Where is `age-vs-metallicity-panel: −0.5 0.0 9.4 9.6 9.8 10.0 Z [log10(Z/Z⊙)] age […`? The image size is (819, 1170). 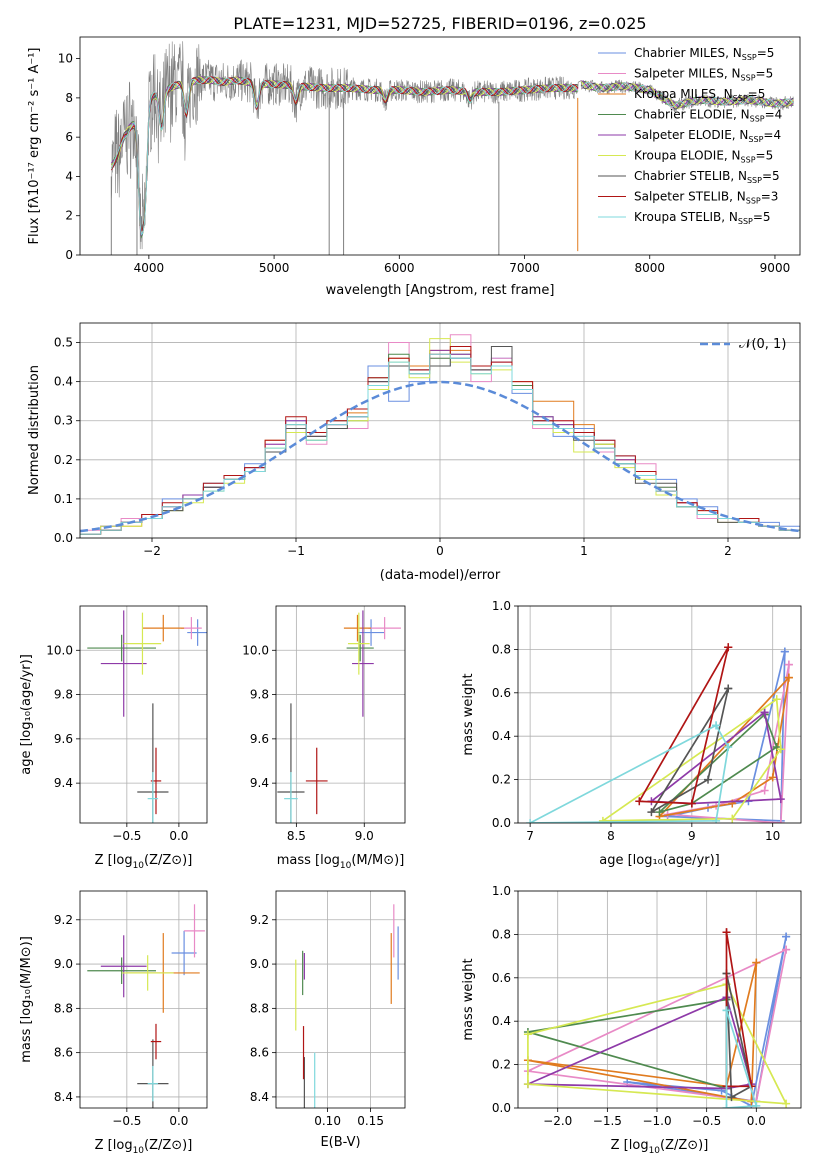
age-vs-metallicity-panel: −0.5 0.0 9.4 9.6 9.8 10.0 Z [log10(Z/Z⊙)] age [… is located at coordinates (113, 738).